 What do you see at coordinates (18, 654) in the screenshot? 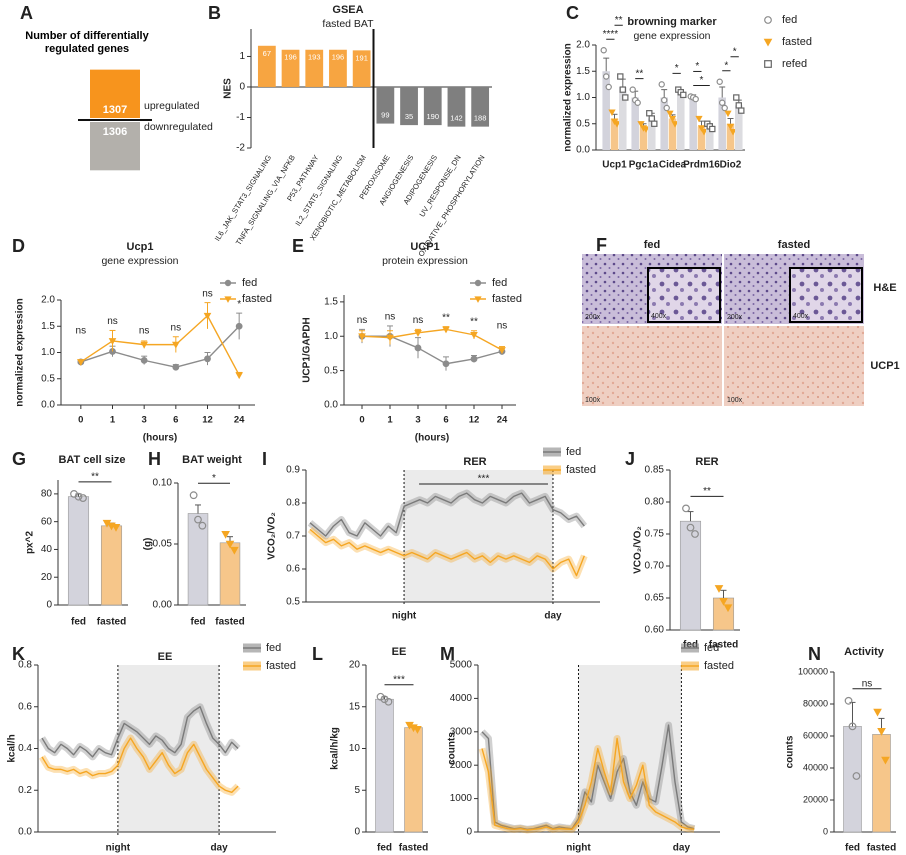
I see `panel-letter: K` at bounding box center [18, 654].